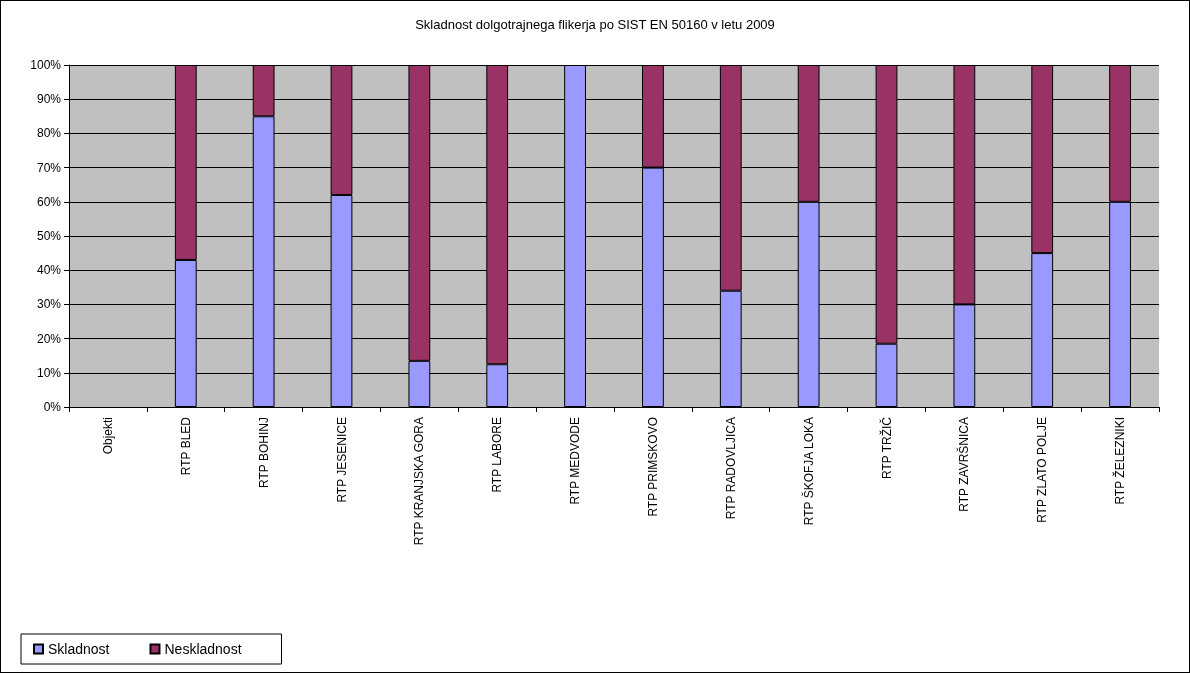 Image resolution: width=1190 pixels, height=673 pixels. I want to click on legend-label: Neskladnost, so click(203, 649).